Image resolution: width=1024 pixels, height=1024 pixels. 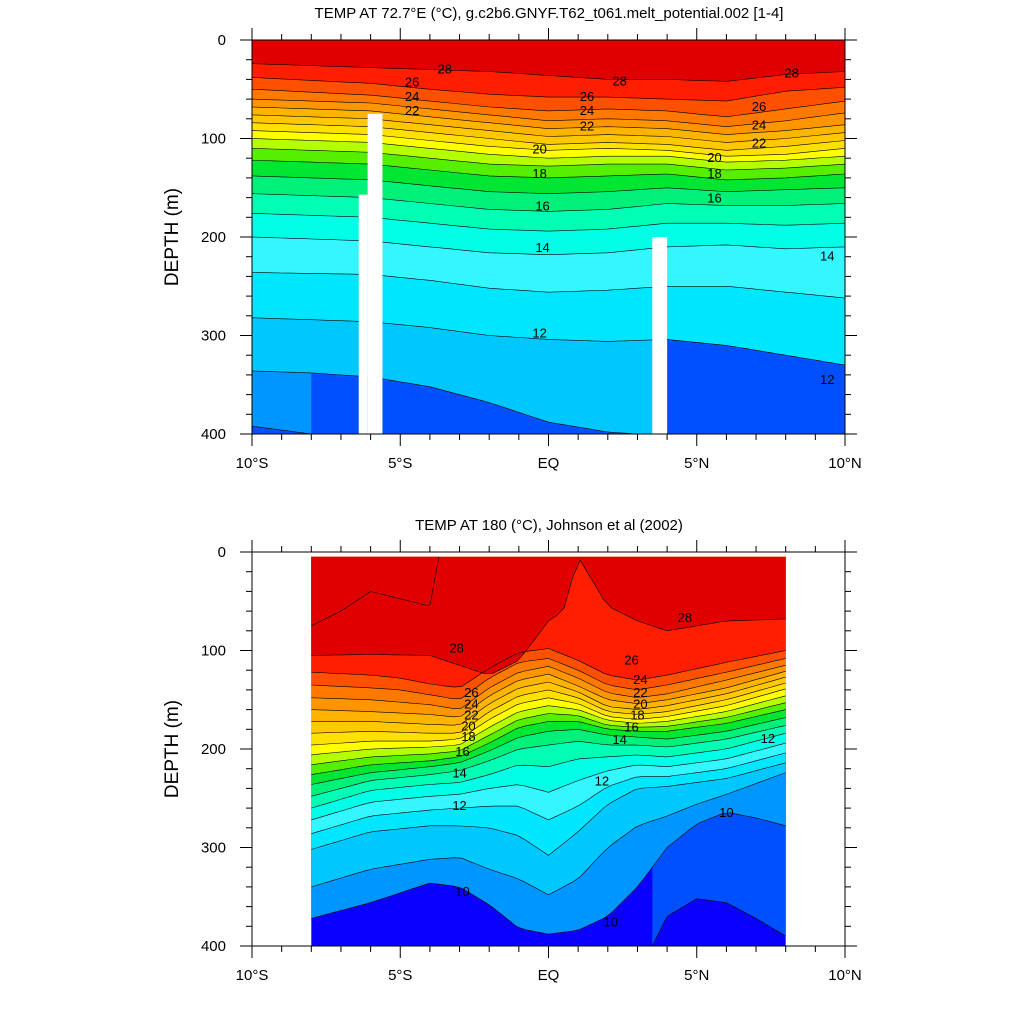 I want to click on x-tick-label: 5°N, so click(x=696, y=463).